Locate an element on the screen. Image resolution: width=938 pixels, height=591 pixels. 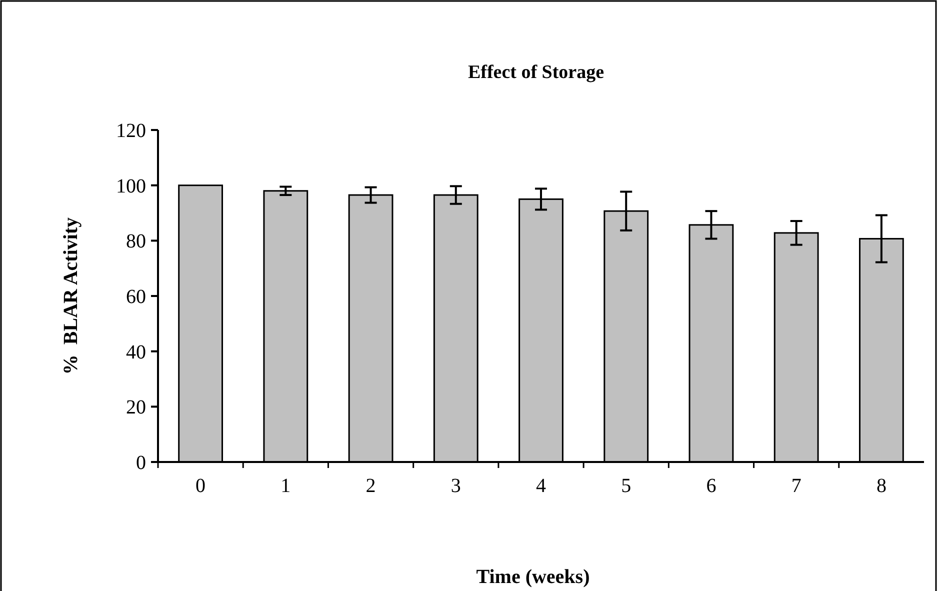
x-tick-label: 7 is located at coordinates (796, 486).